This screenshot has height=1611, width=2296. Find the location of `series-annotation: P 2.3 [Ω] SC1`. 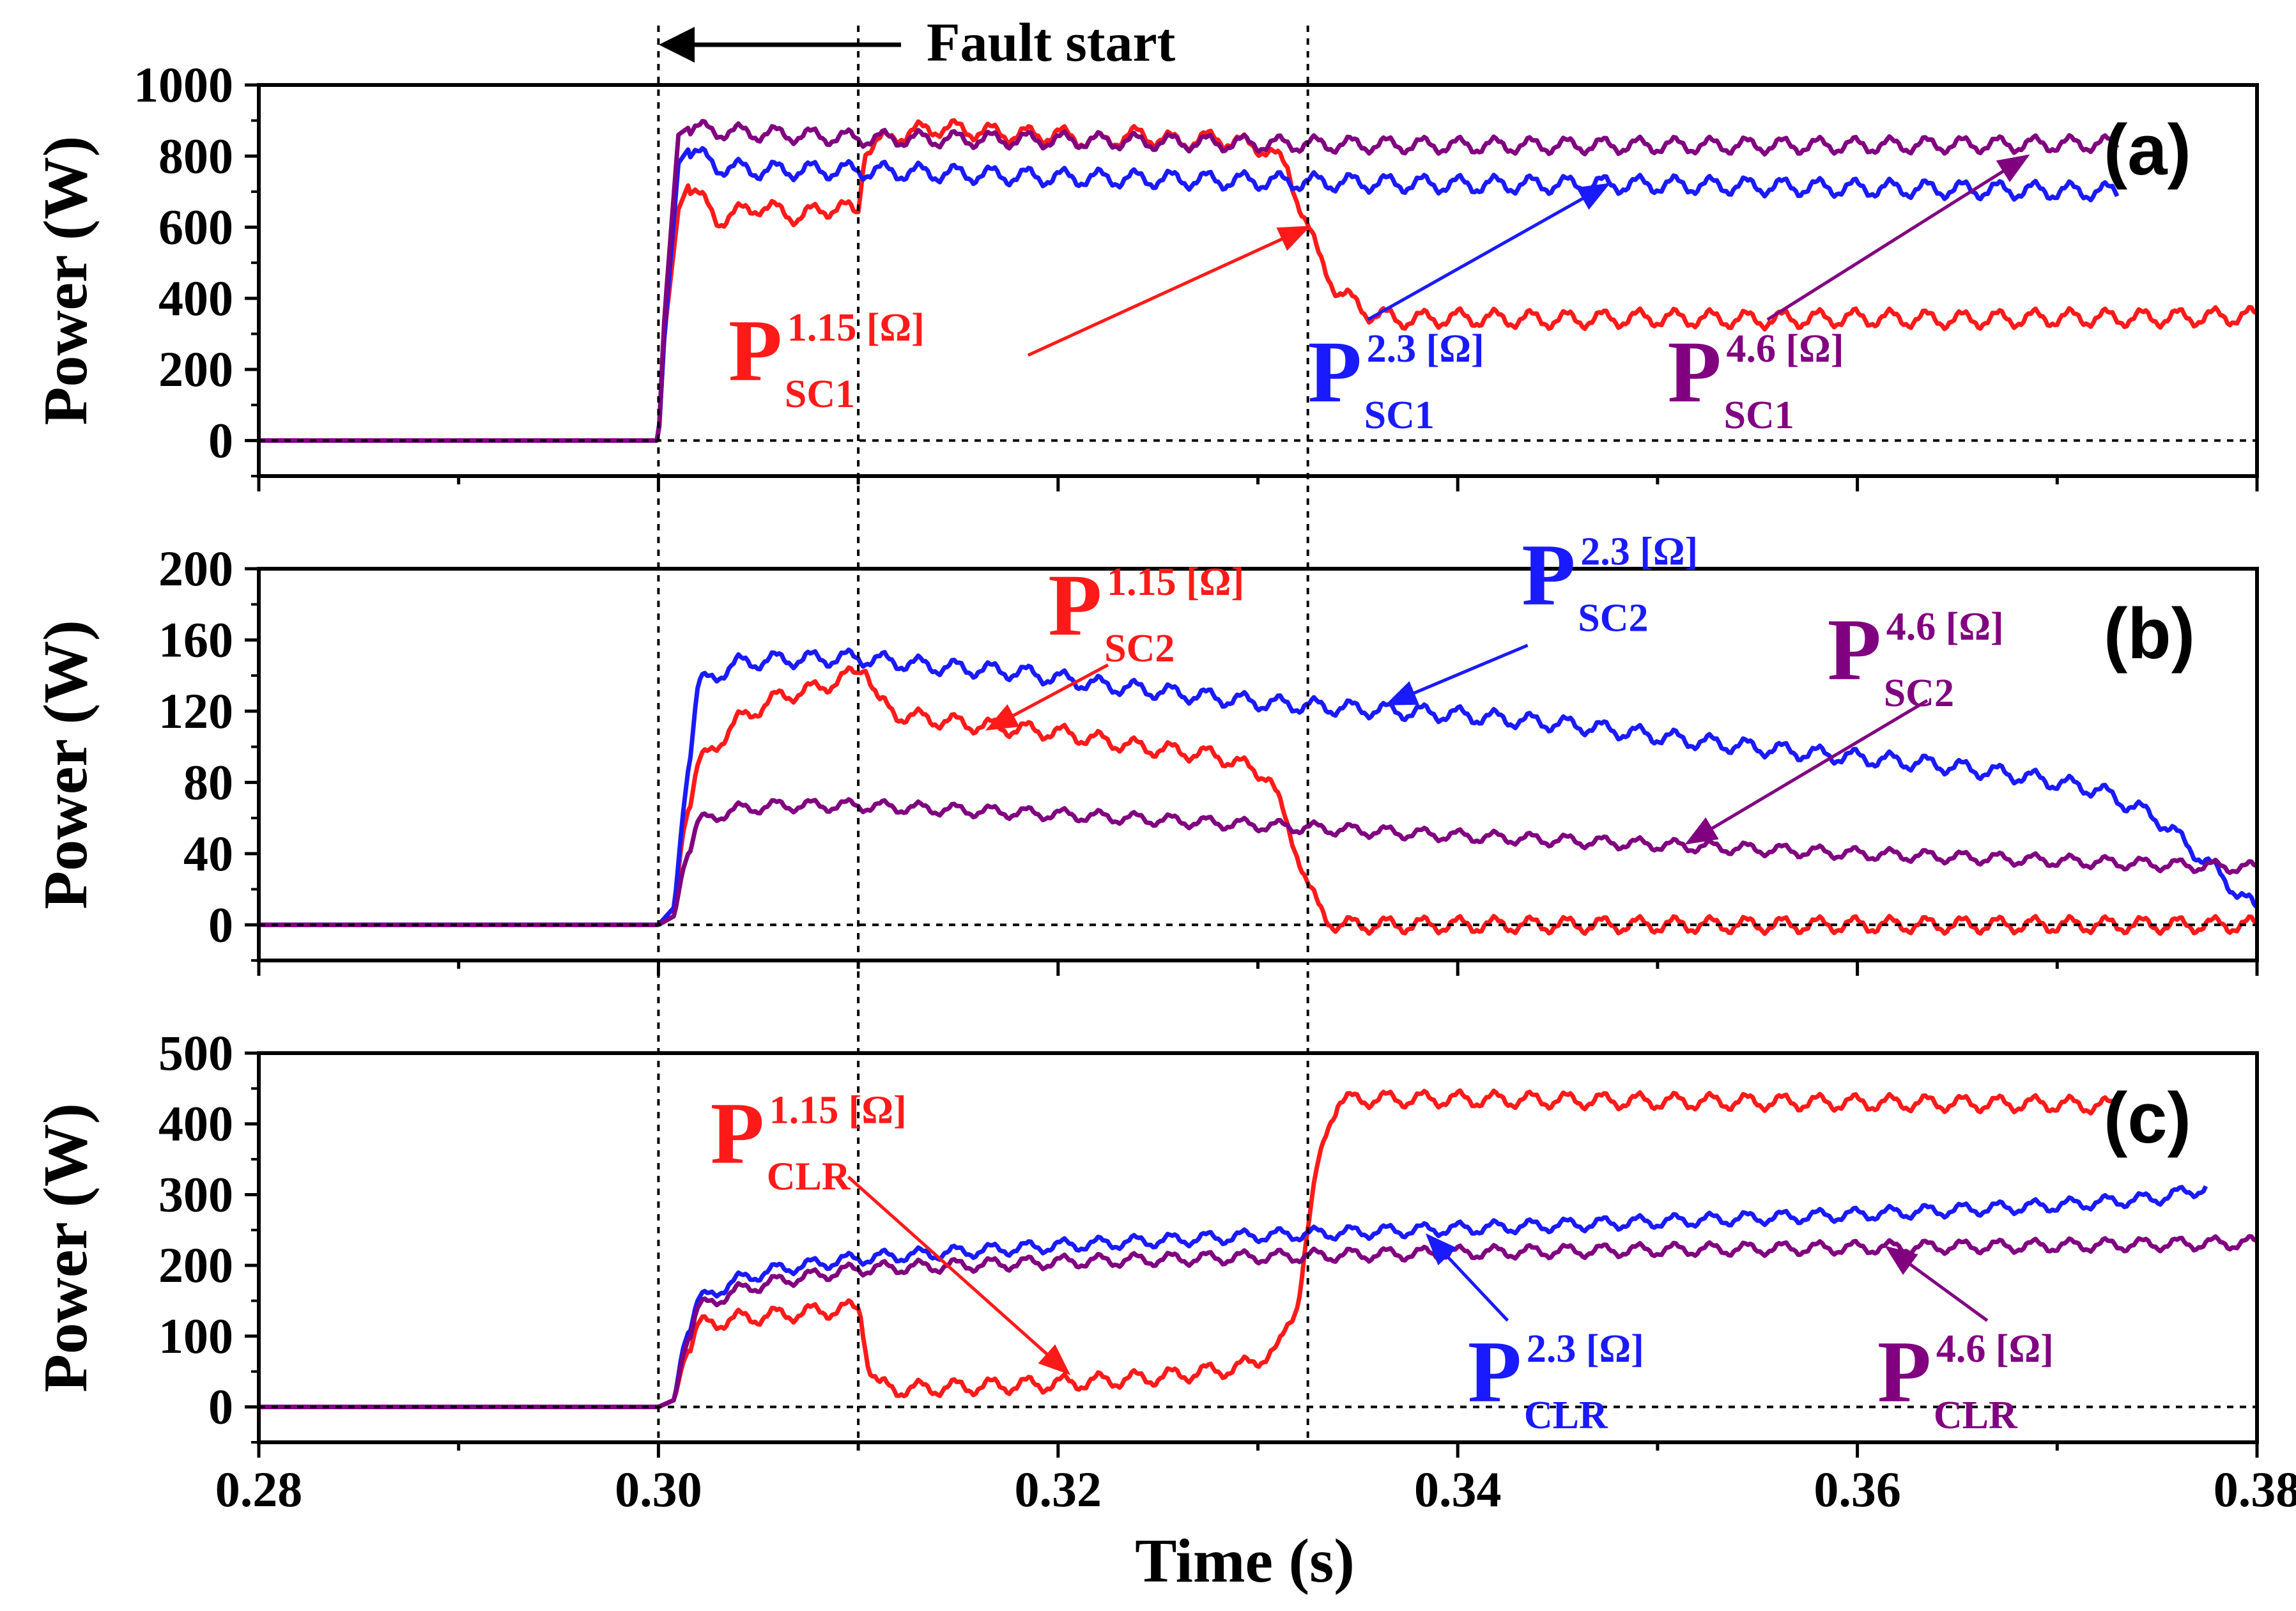

series-annotation: P 2.3 [Ω] SC1 is located at coordinates (1459, 310).